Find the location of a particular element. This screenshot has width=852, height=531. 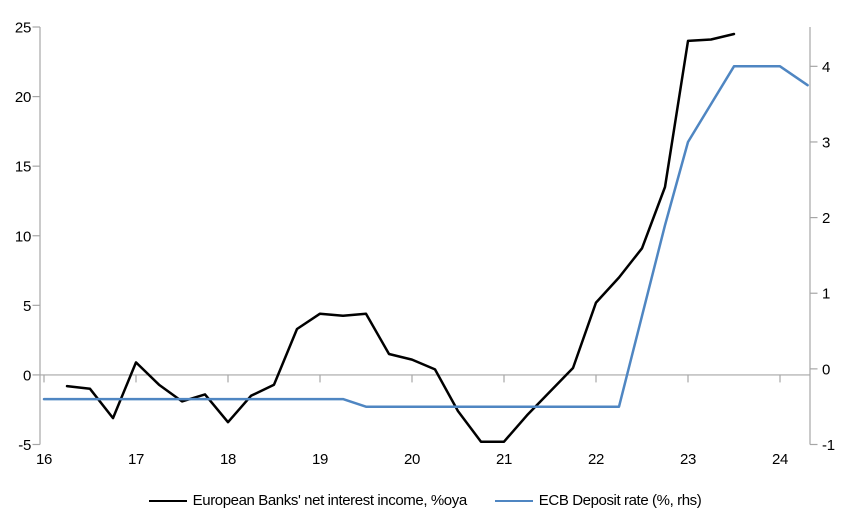

left-axis-tick-label: 25 is located at coordinates (23, 28).